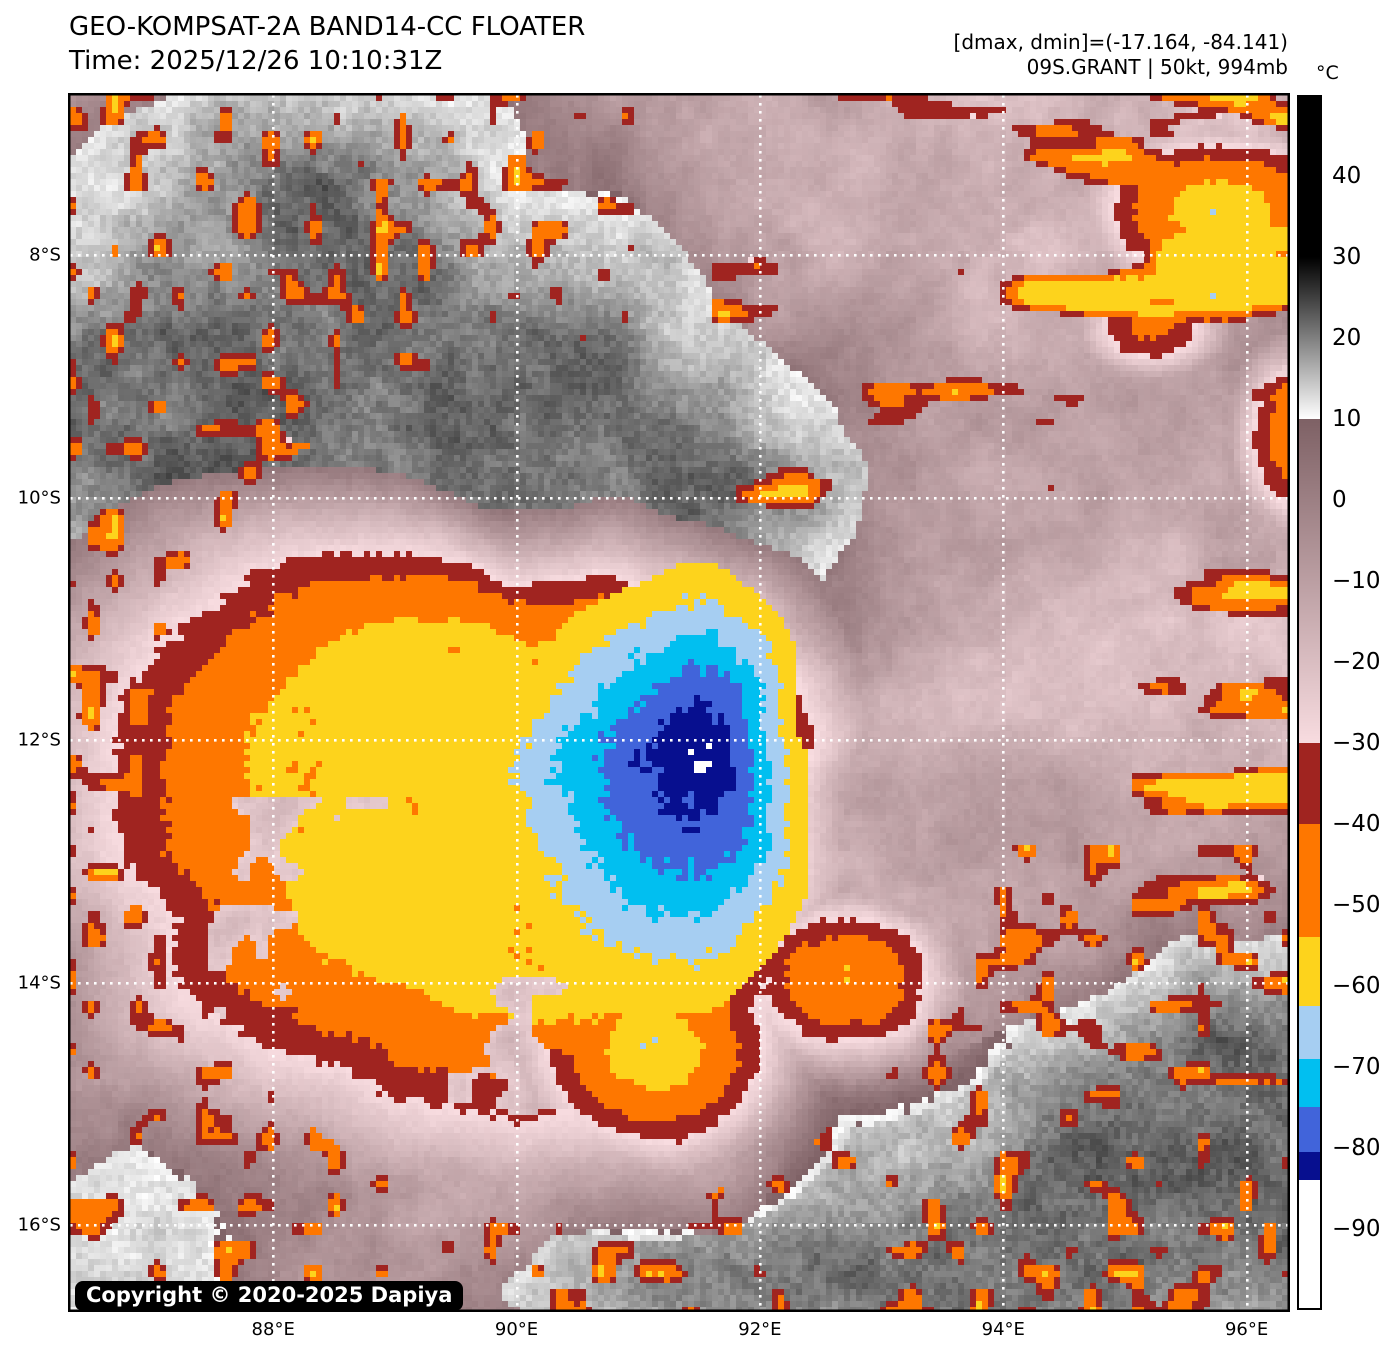 The image size is (1388, 1359). I want to click on colorbar-tick-label: −30, so click(1356, 743).